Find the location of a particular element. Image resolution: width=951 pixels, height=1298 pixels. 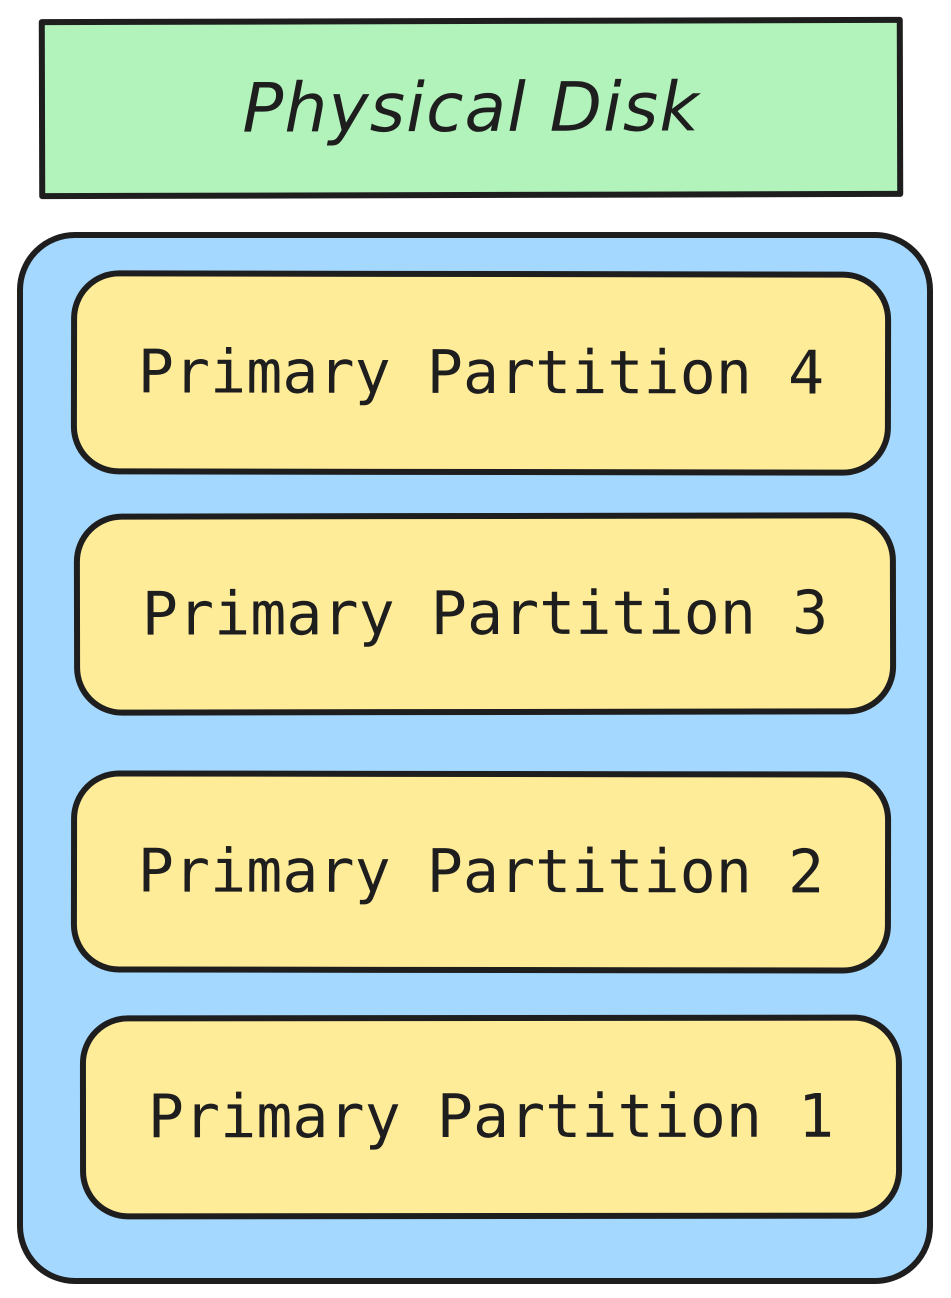

primary-partition-4: Primary Partition 4 is located at coordinates (481, 373).